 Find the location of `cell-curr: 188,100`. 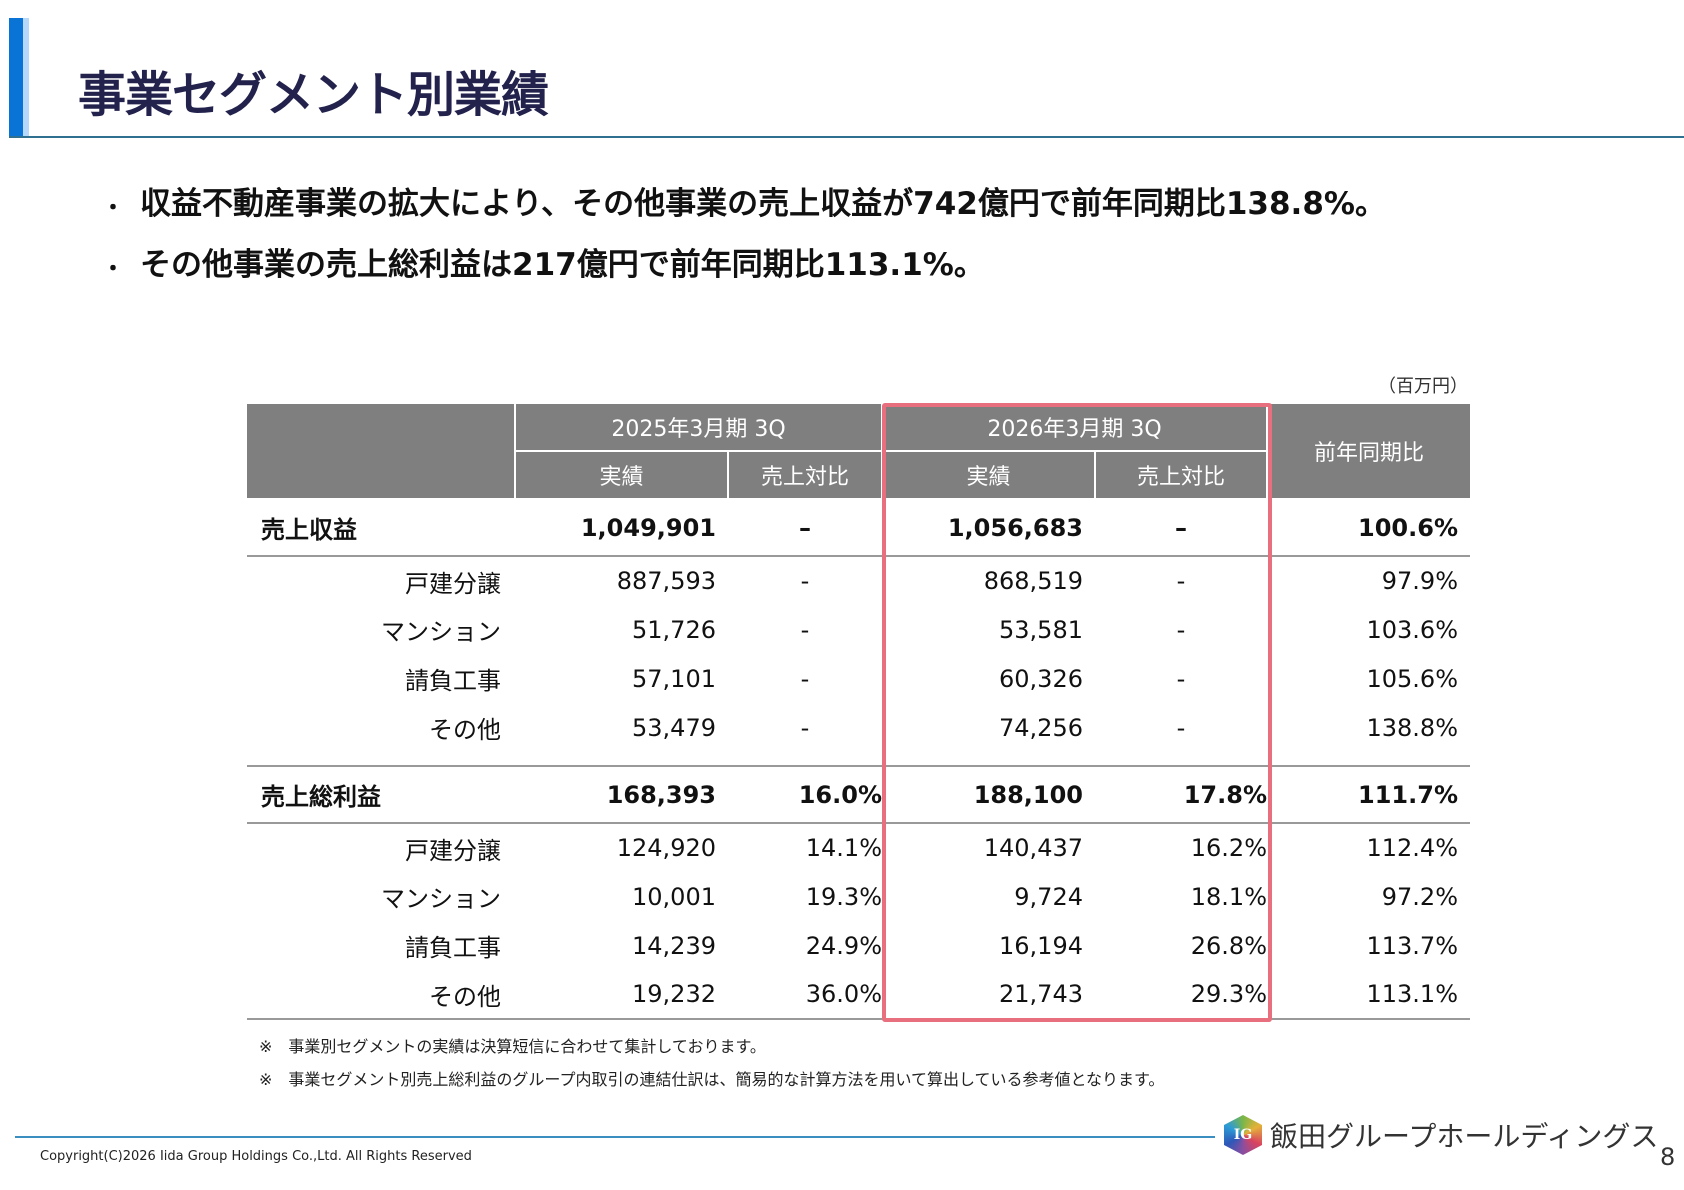

cell-curr: 188,100 is located at coordinates (988, 795).